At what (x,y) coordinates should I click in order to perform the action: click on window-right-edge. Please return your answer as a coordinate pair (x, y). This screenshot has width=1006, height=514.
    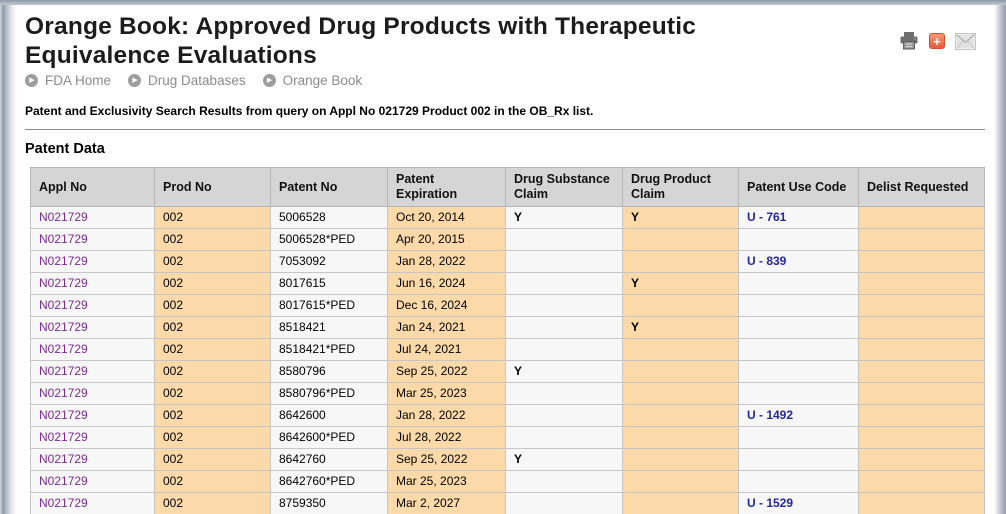
    Looking at the image, I should click on (1000, 257).